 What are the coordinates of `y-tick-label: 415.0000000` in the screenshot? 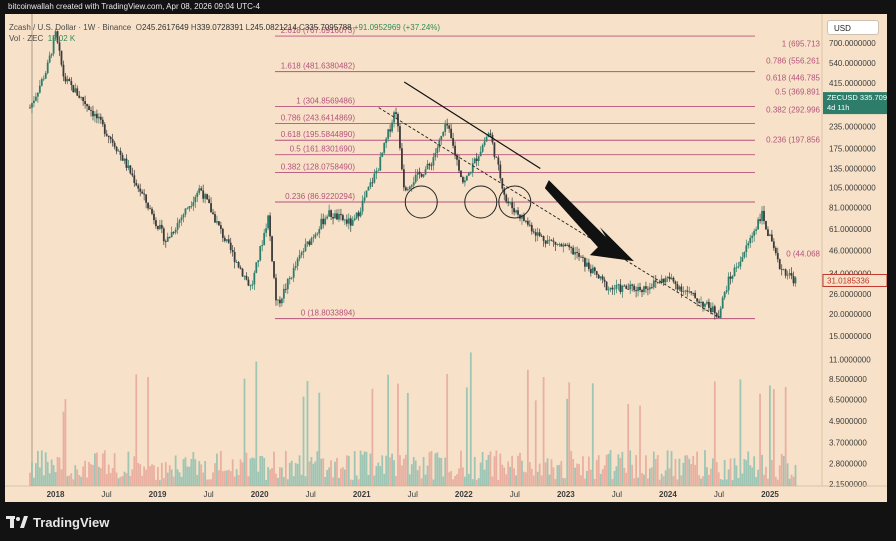 It's located at (852, 83).